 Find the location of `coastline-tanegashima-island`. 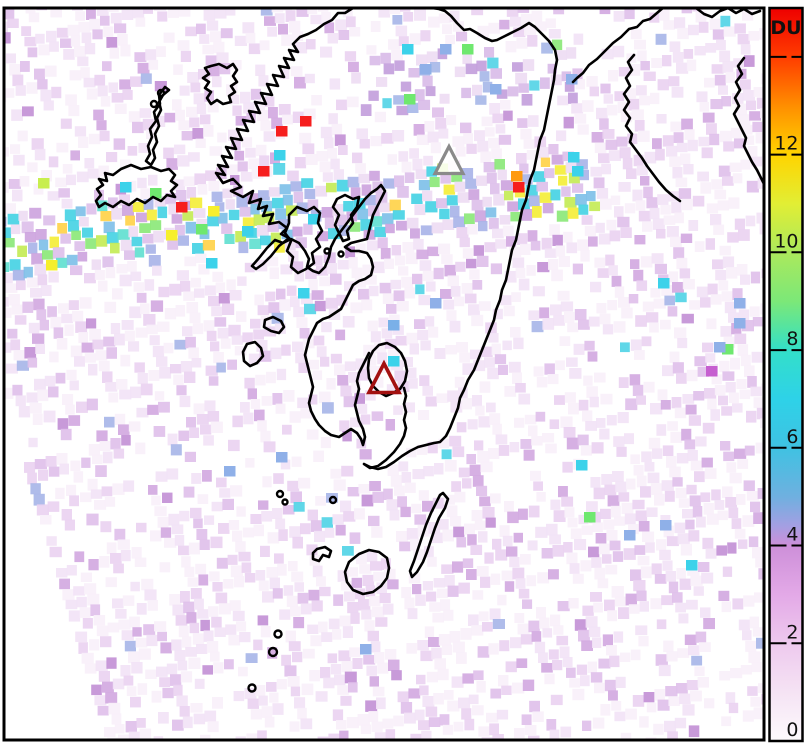

coastline-tanegashima-island is located at coordinates (429, 535).